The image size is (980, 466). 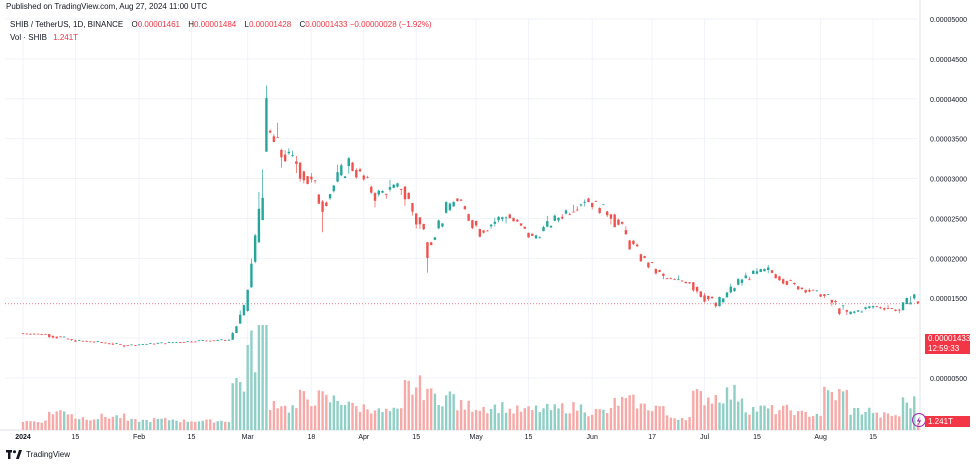 I want to click on x-tick-label: Jul, so click(x=704, y=437).